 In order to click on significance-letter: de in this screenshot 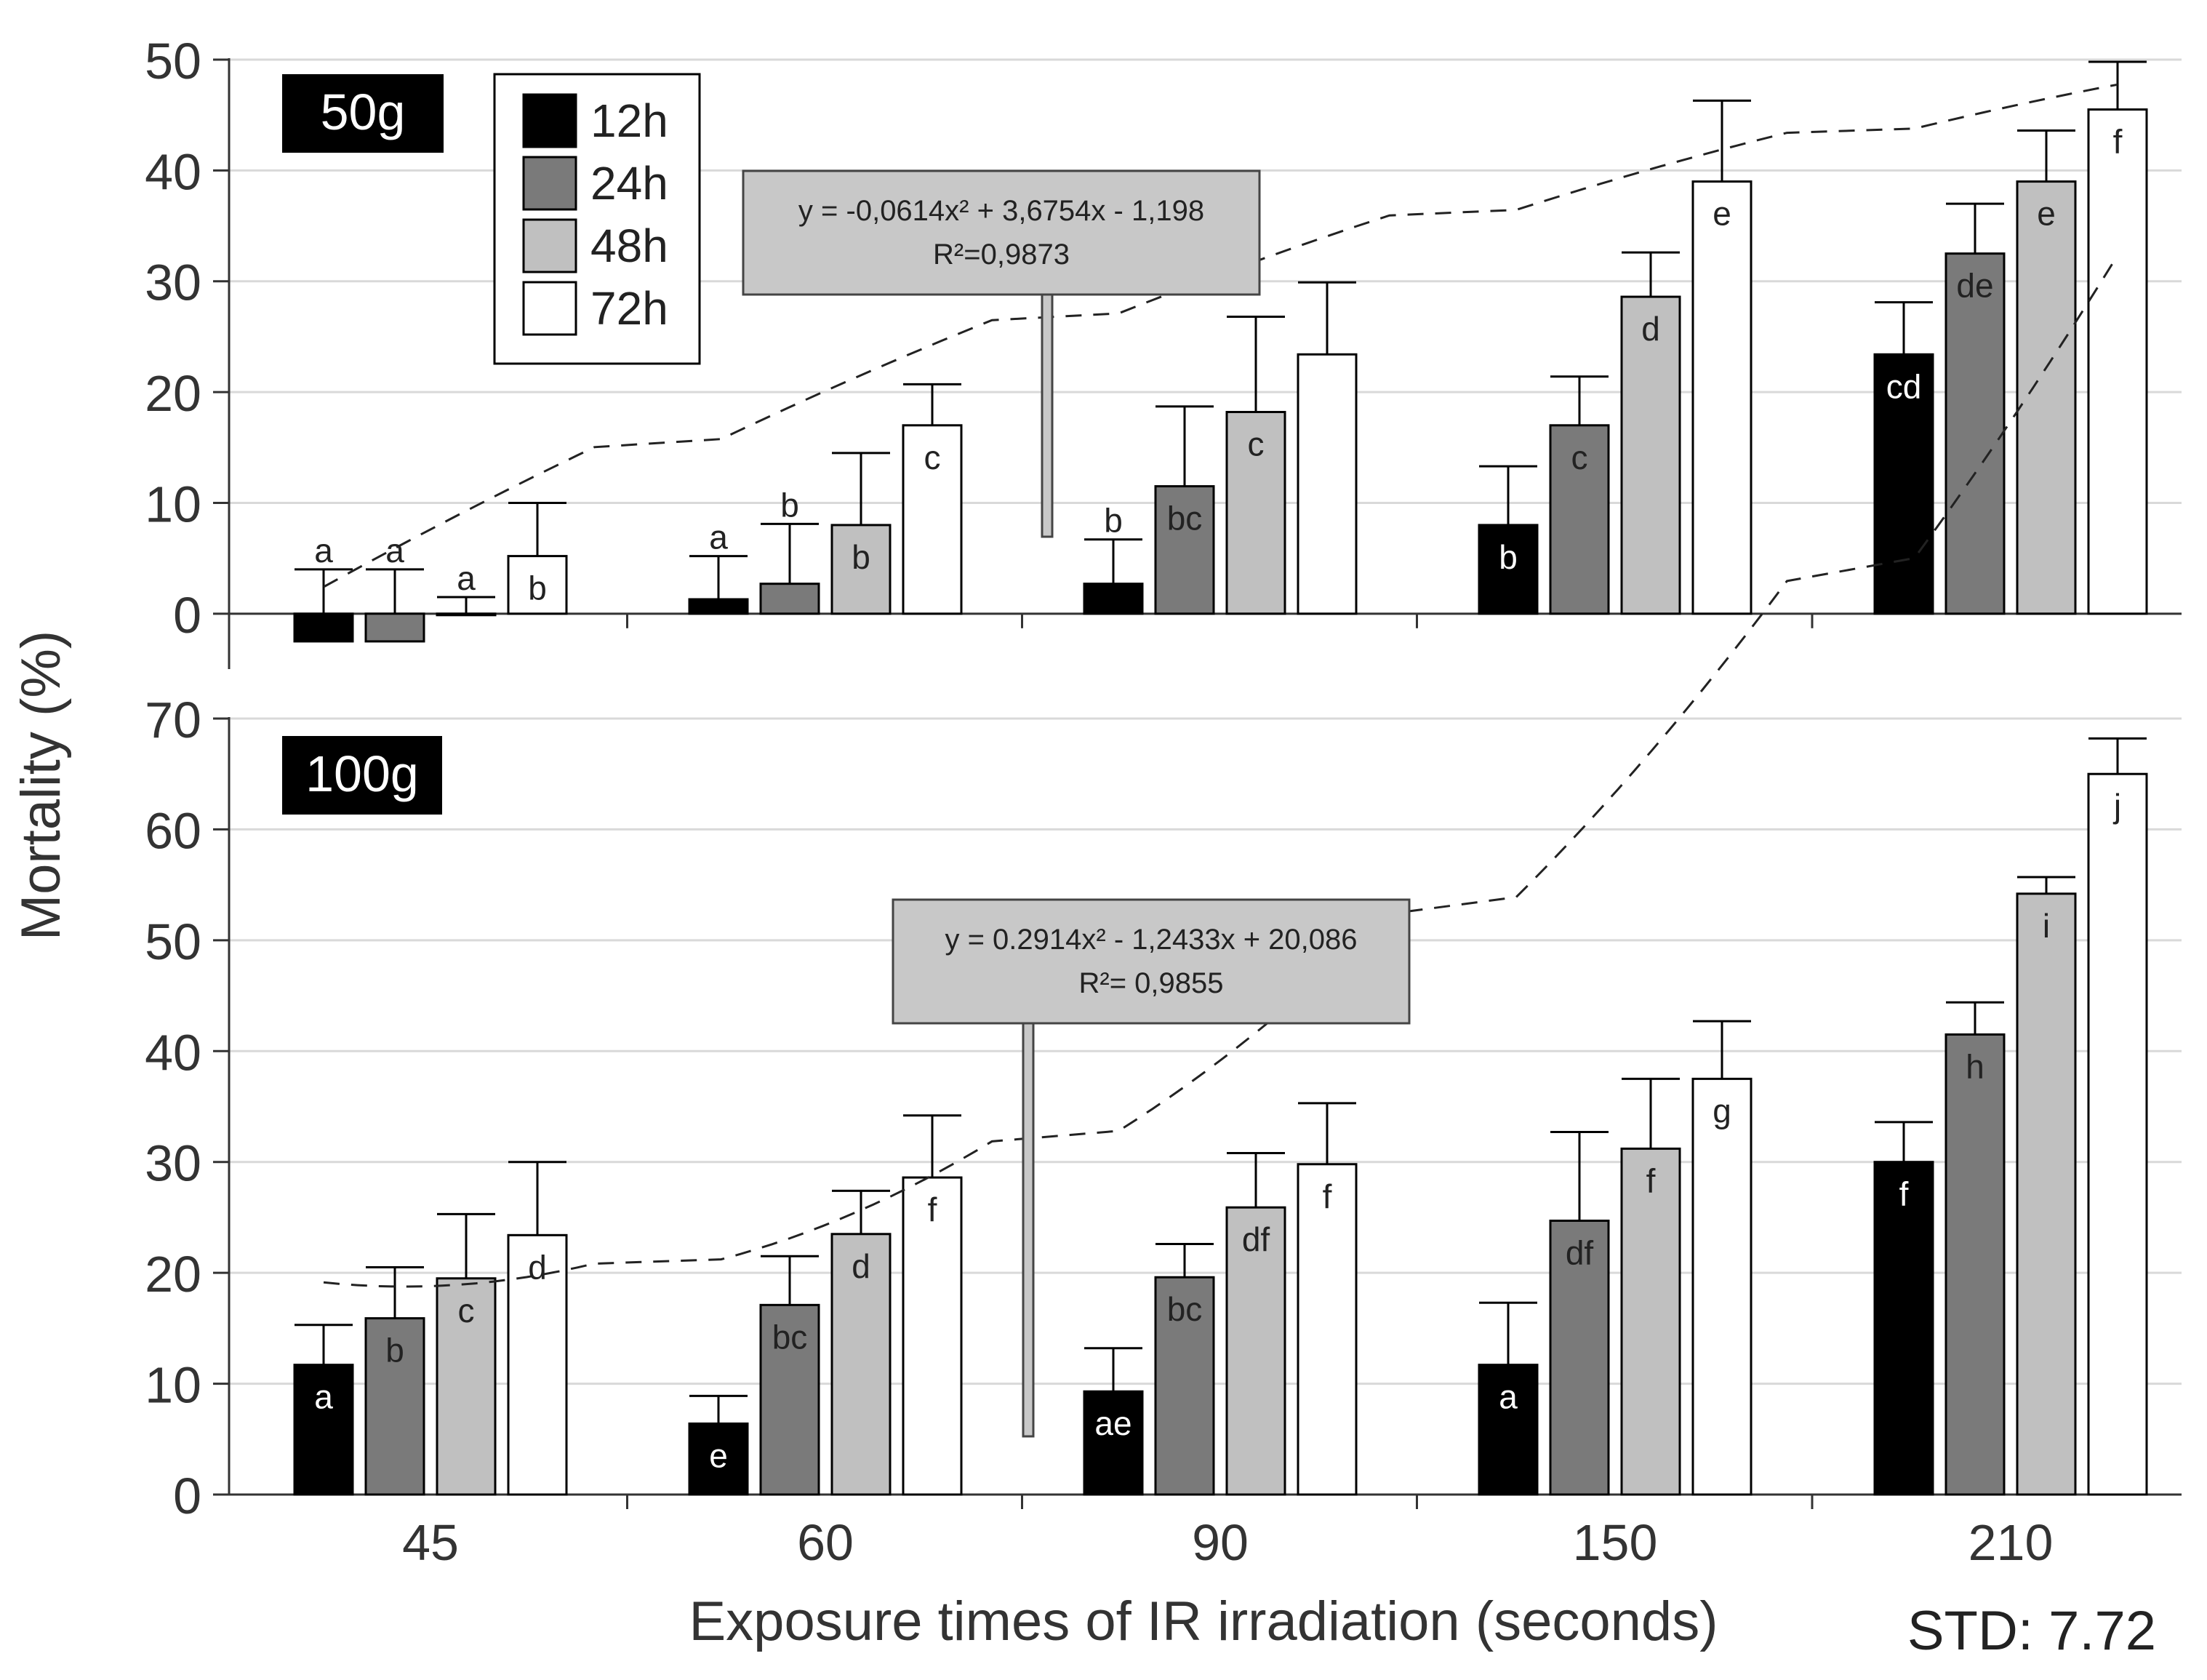, I will do `click(1975, 286)`.